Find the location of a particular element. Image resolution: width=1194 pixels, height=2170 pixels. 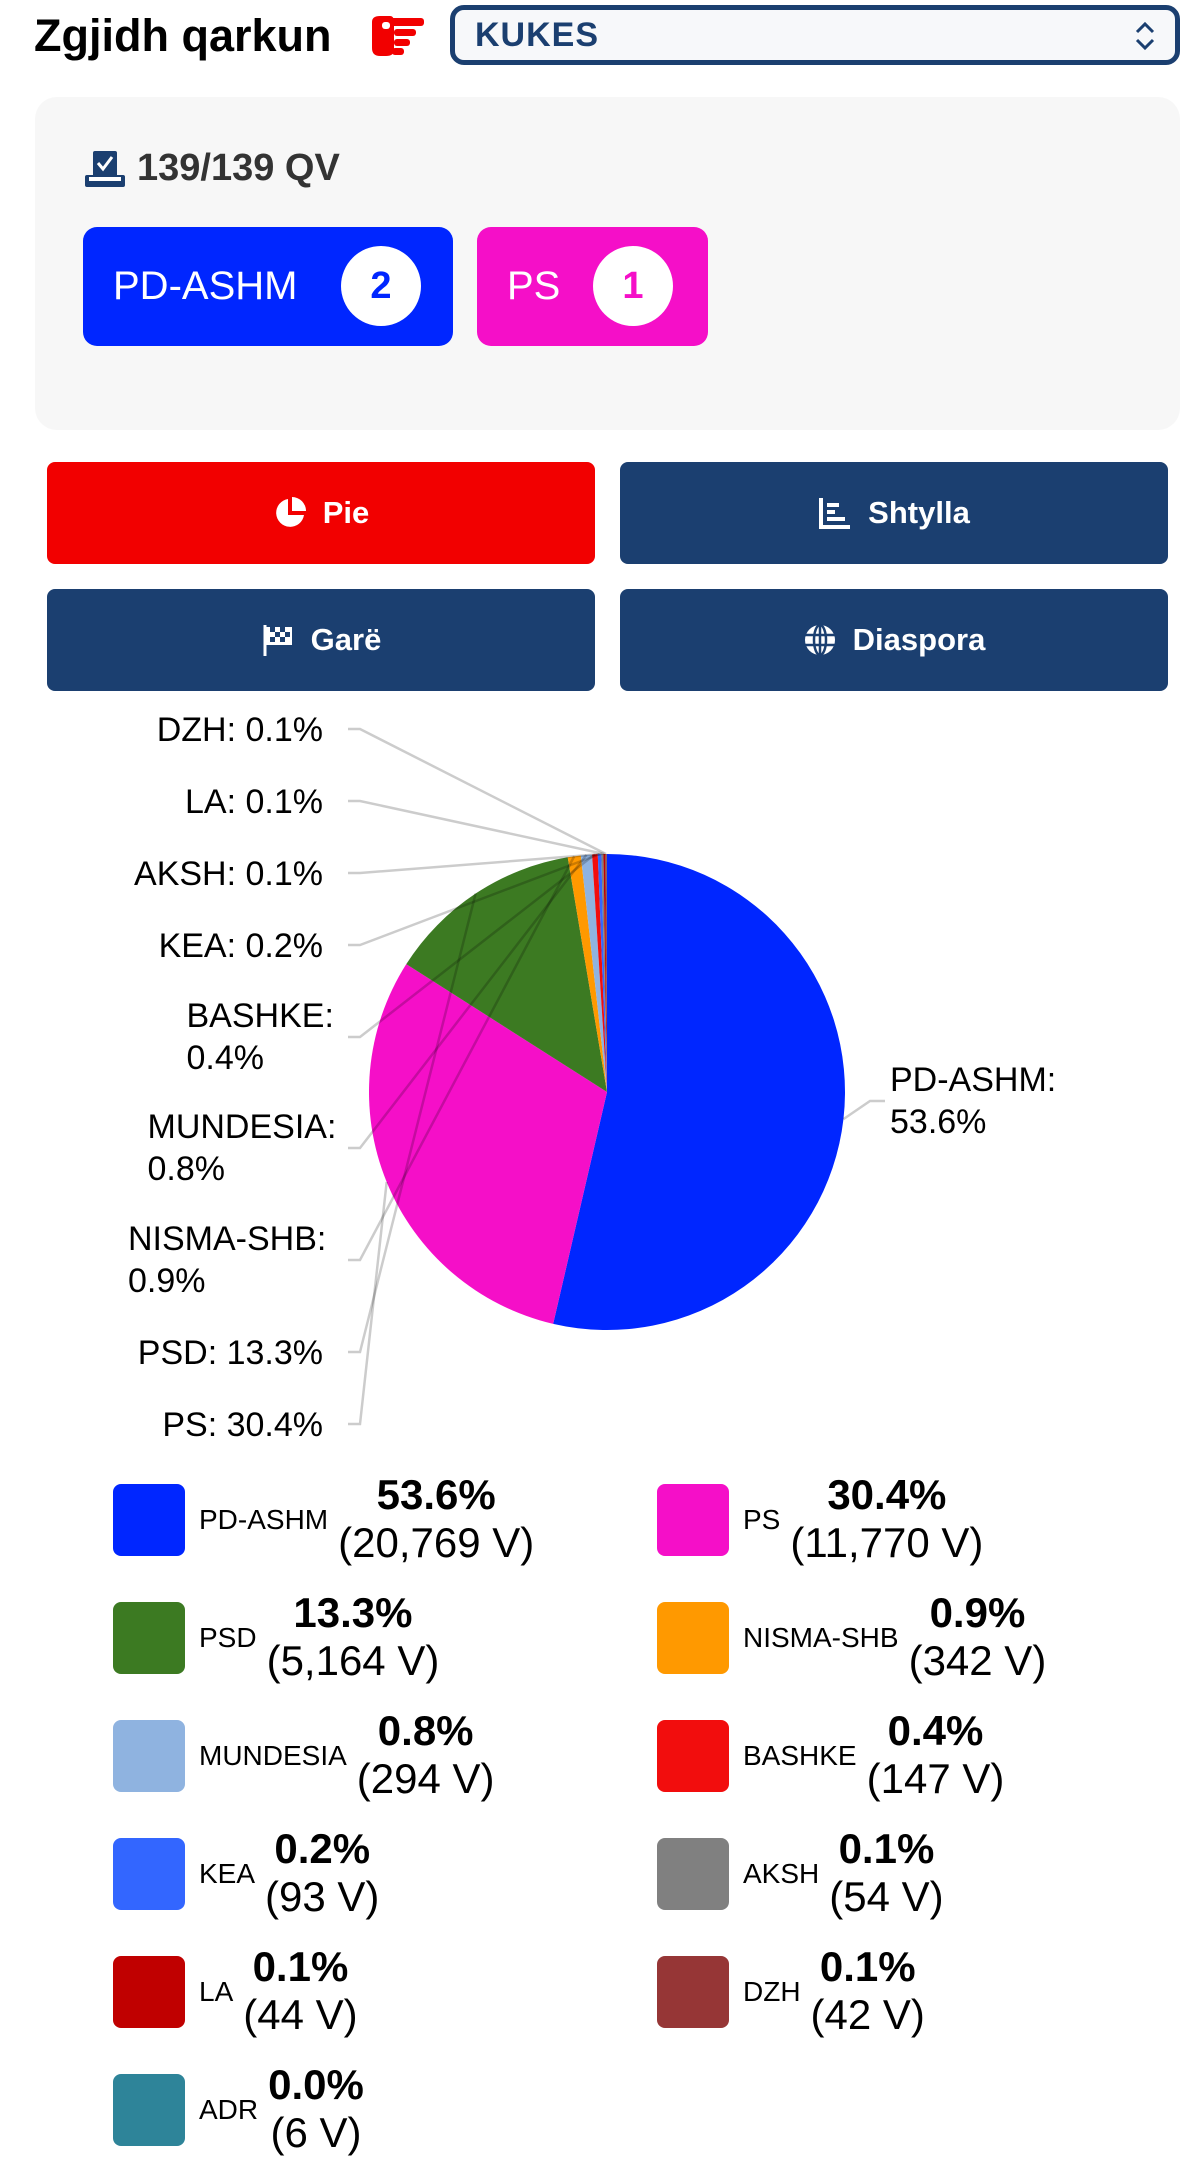

legend-value: 30.4% (11,770 V) is located at coordinates (886, 1520).